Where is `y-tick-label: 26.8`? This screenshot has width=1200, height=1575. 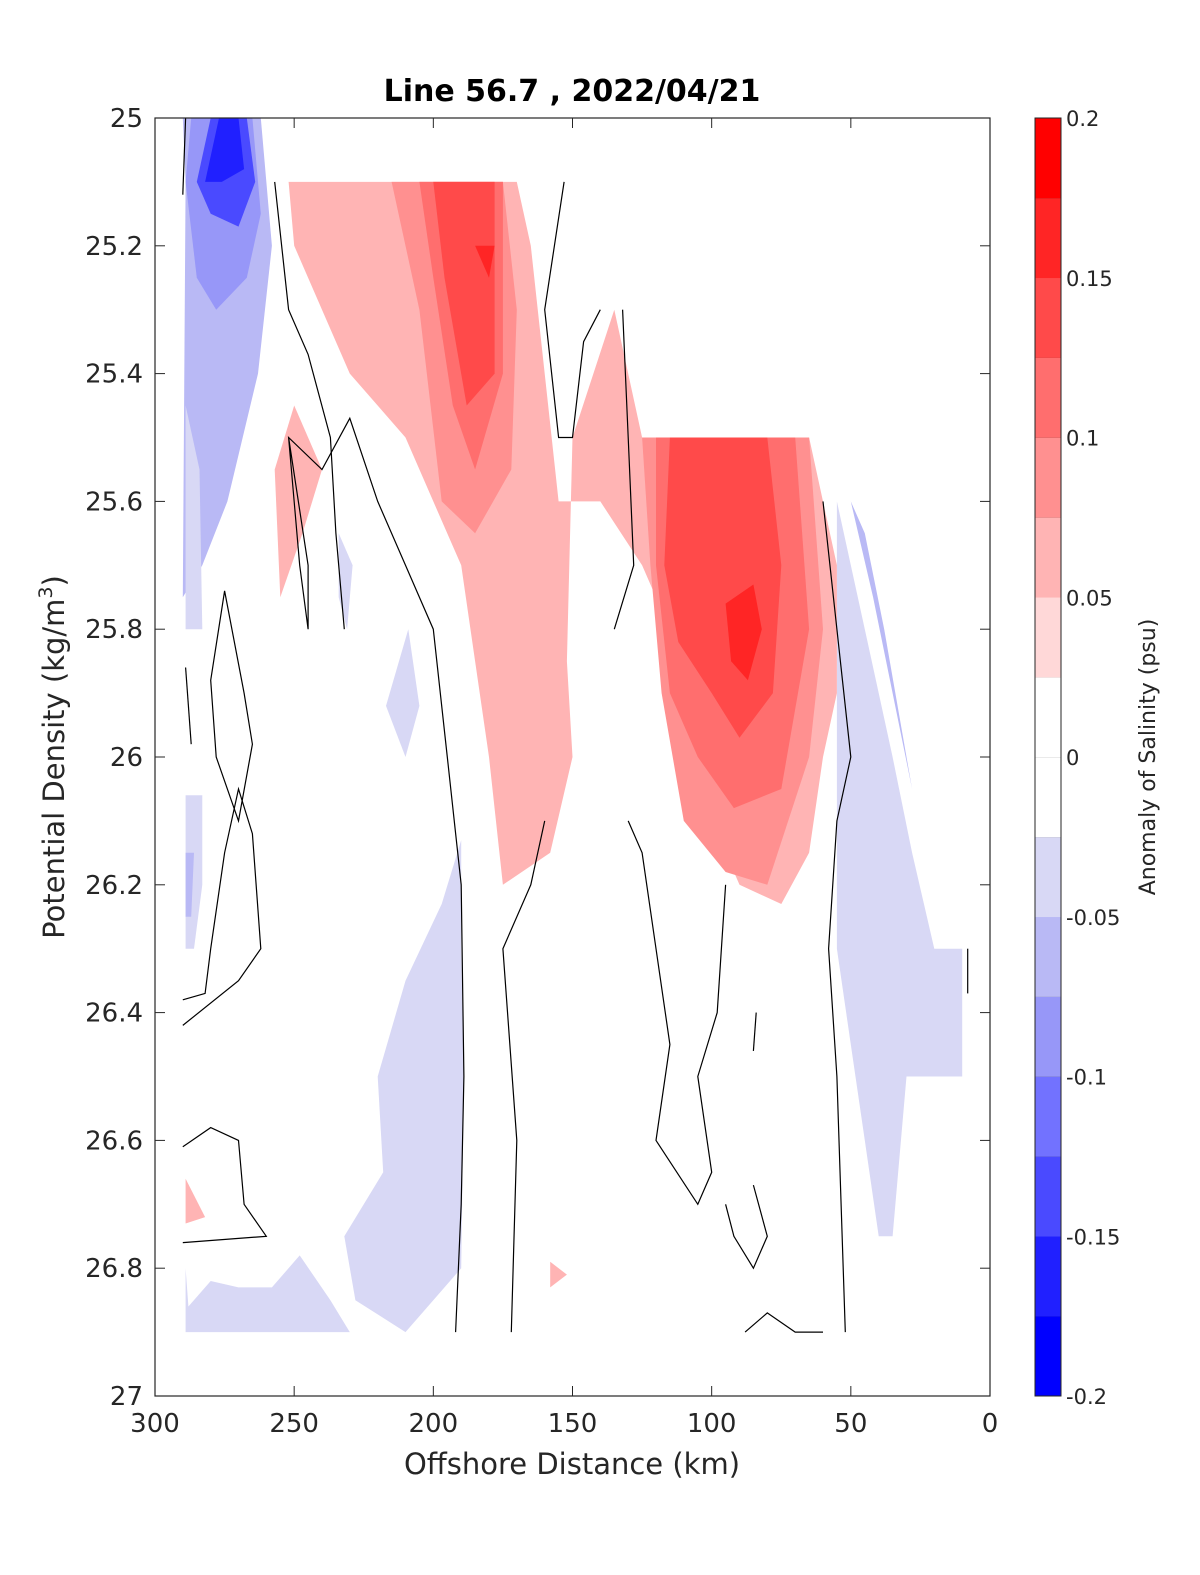 y-tick-label: 26.8 is located at coordinates (114, 1269).